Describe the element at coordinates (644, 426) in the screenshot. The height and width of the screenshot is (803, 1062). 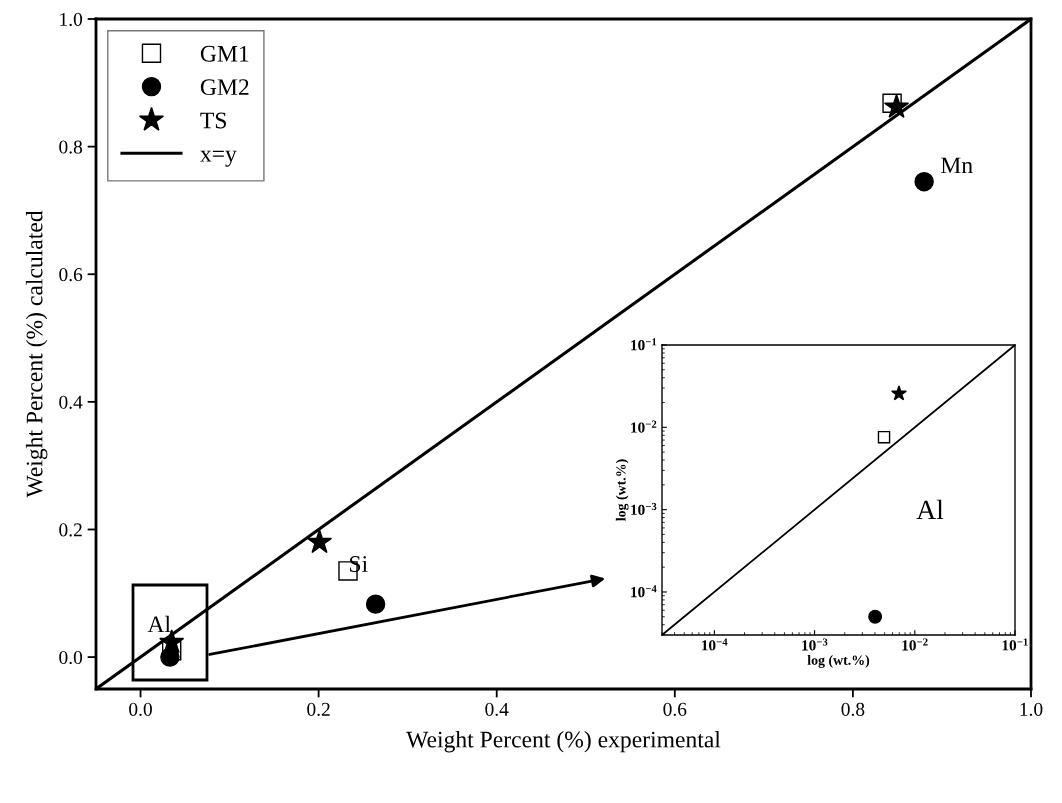
I see `y-tick-label: 10$^{−2}$` at that location.